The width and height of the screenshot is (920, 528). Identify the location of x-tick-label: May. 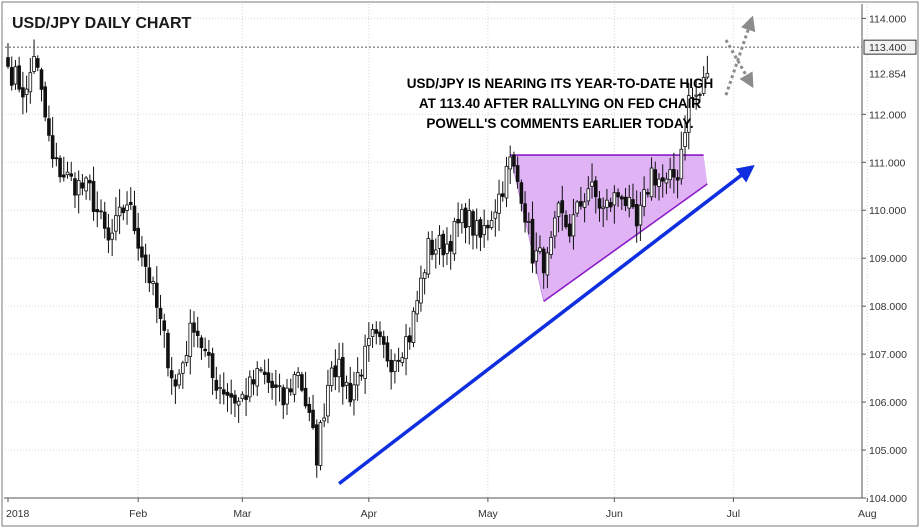
(488, 514).